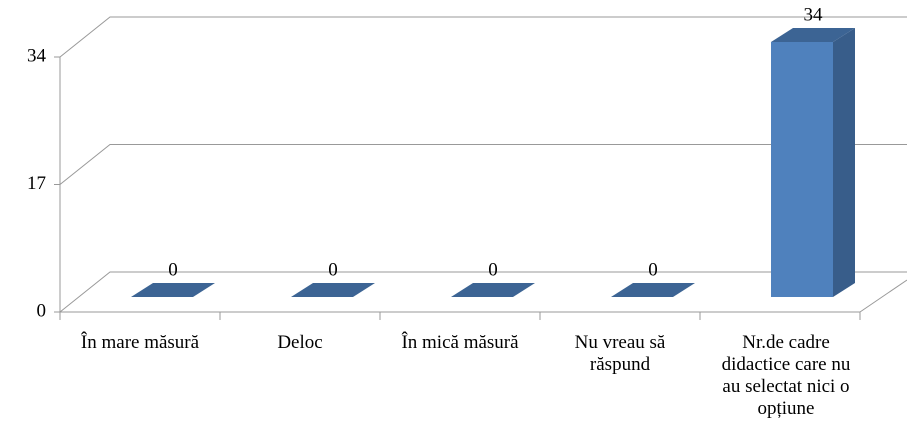 The width and height of the screenshot is (907, 448). I want to click on x-tick-label: Nu vreau să răspund, so click(620, 353).